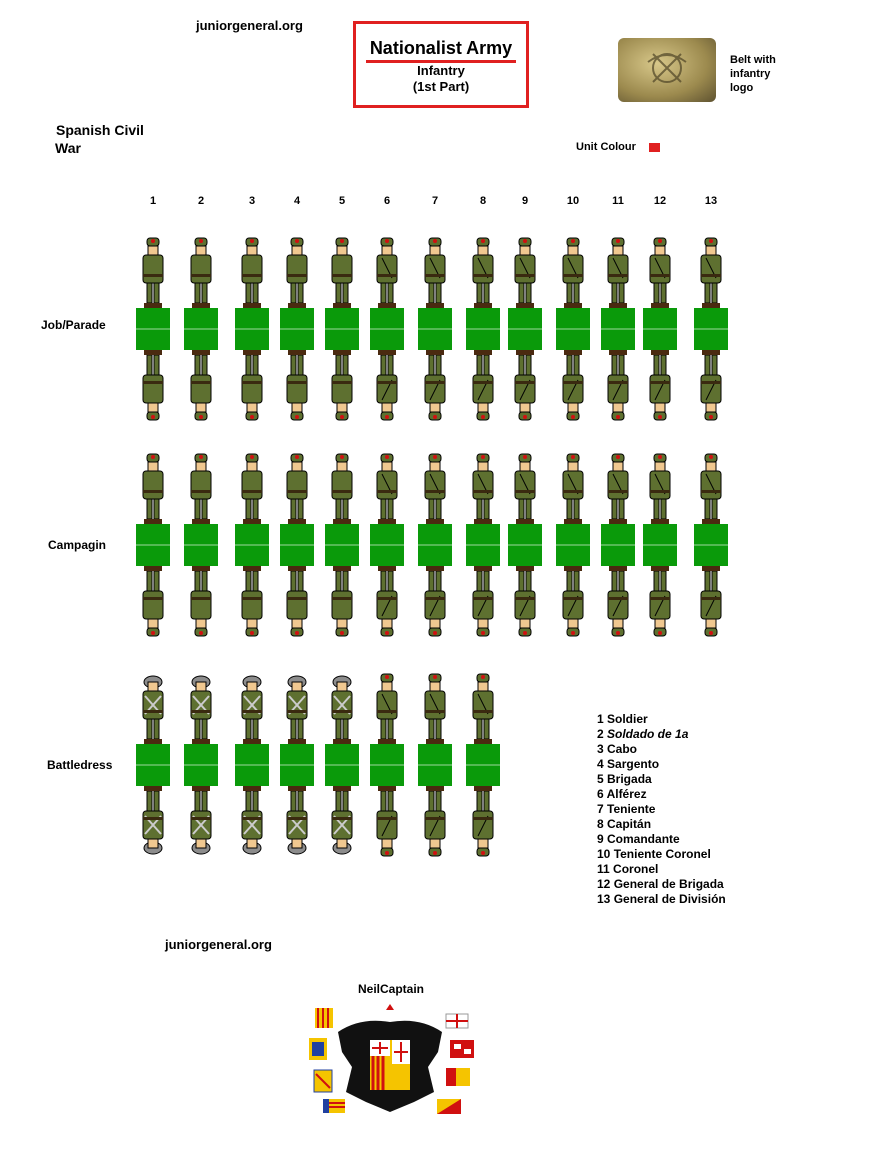  What do you see at coordinates (391, 989) in the screenshot?
I see `author: NeilCaptain` at bounding box center [391, 989].